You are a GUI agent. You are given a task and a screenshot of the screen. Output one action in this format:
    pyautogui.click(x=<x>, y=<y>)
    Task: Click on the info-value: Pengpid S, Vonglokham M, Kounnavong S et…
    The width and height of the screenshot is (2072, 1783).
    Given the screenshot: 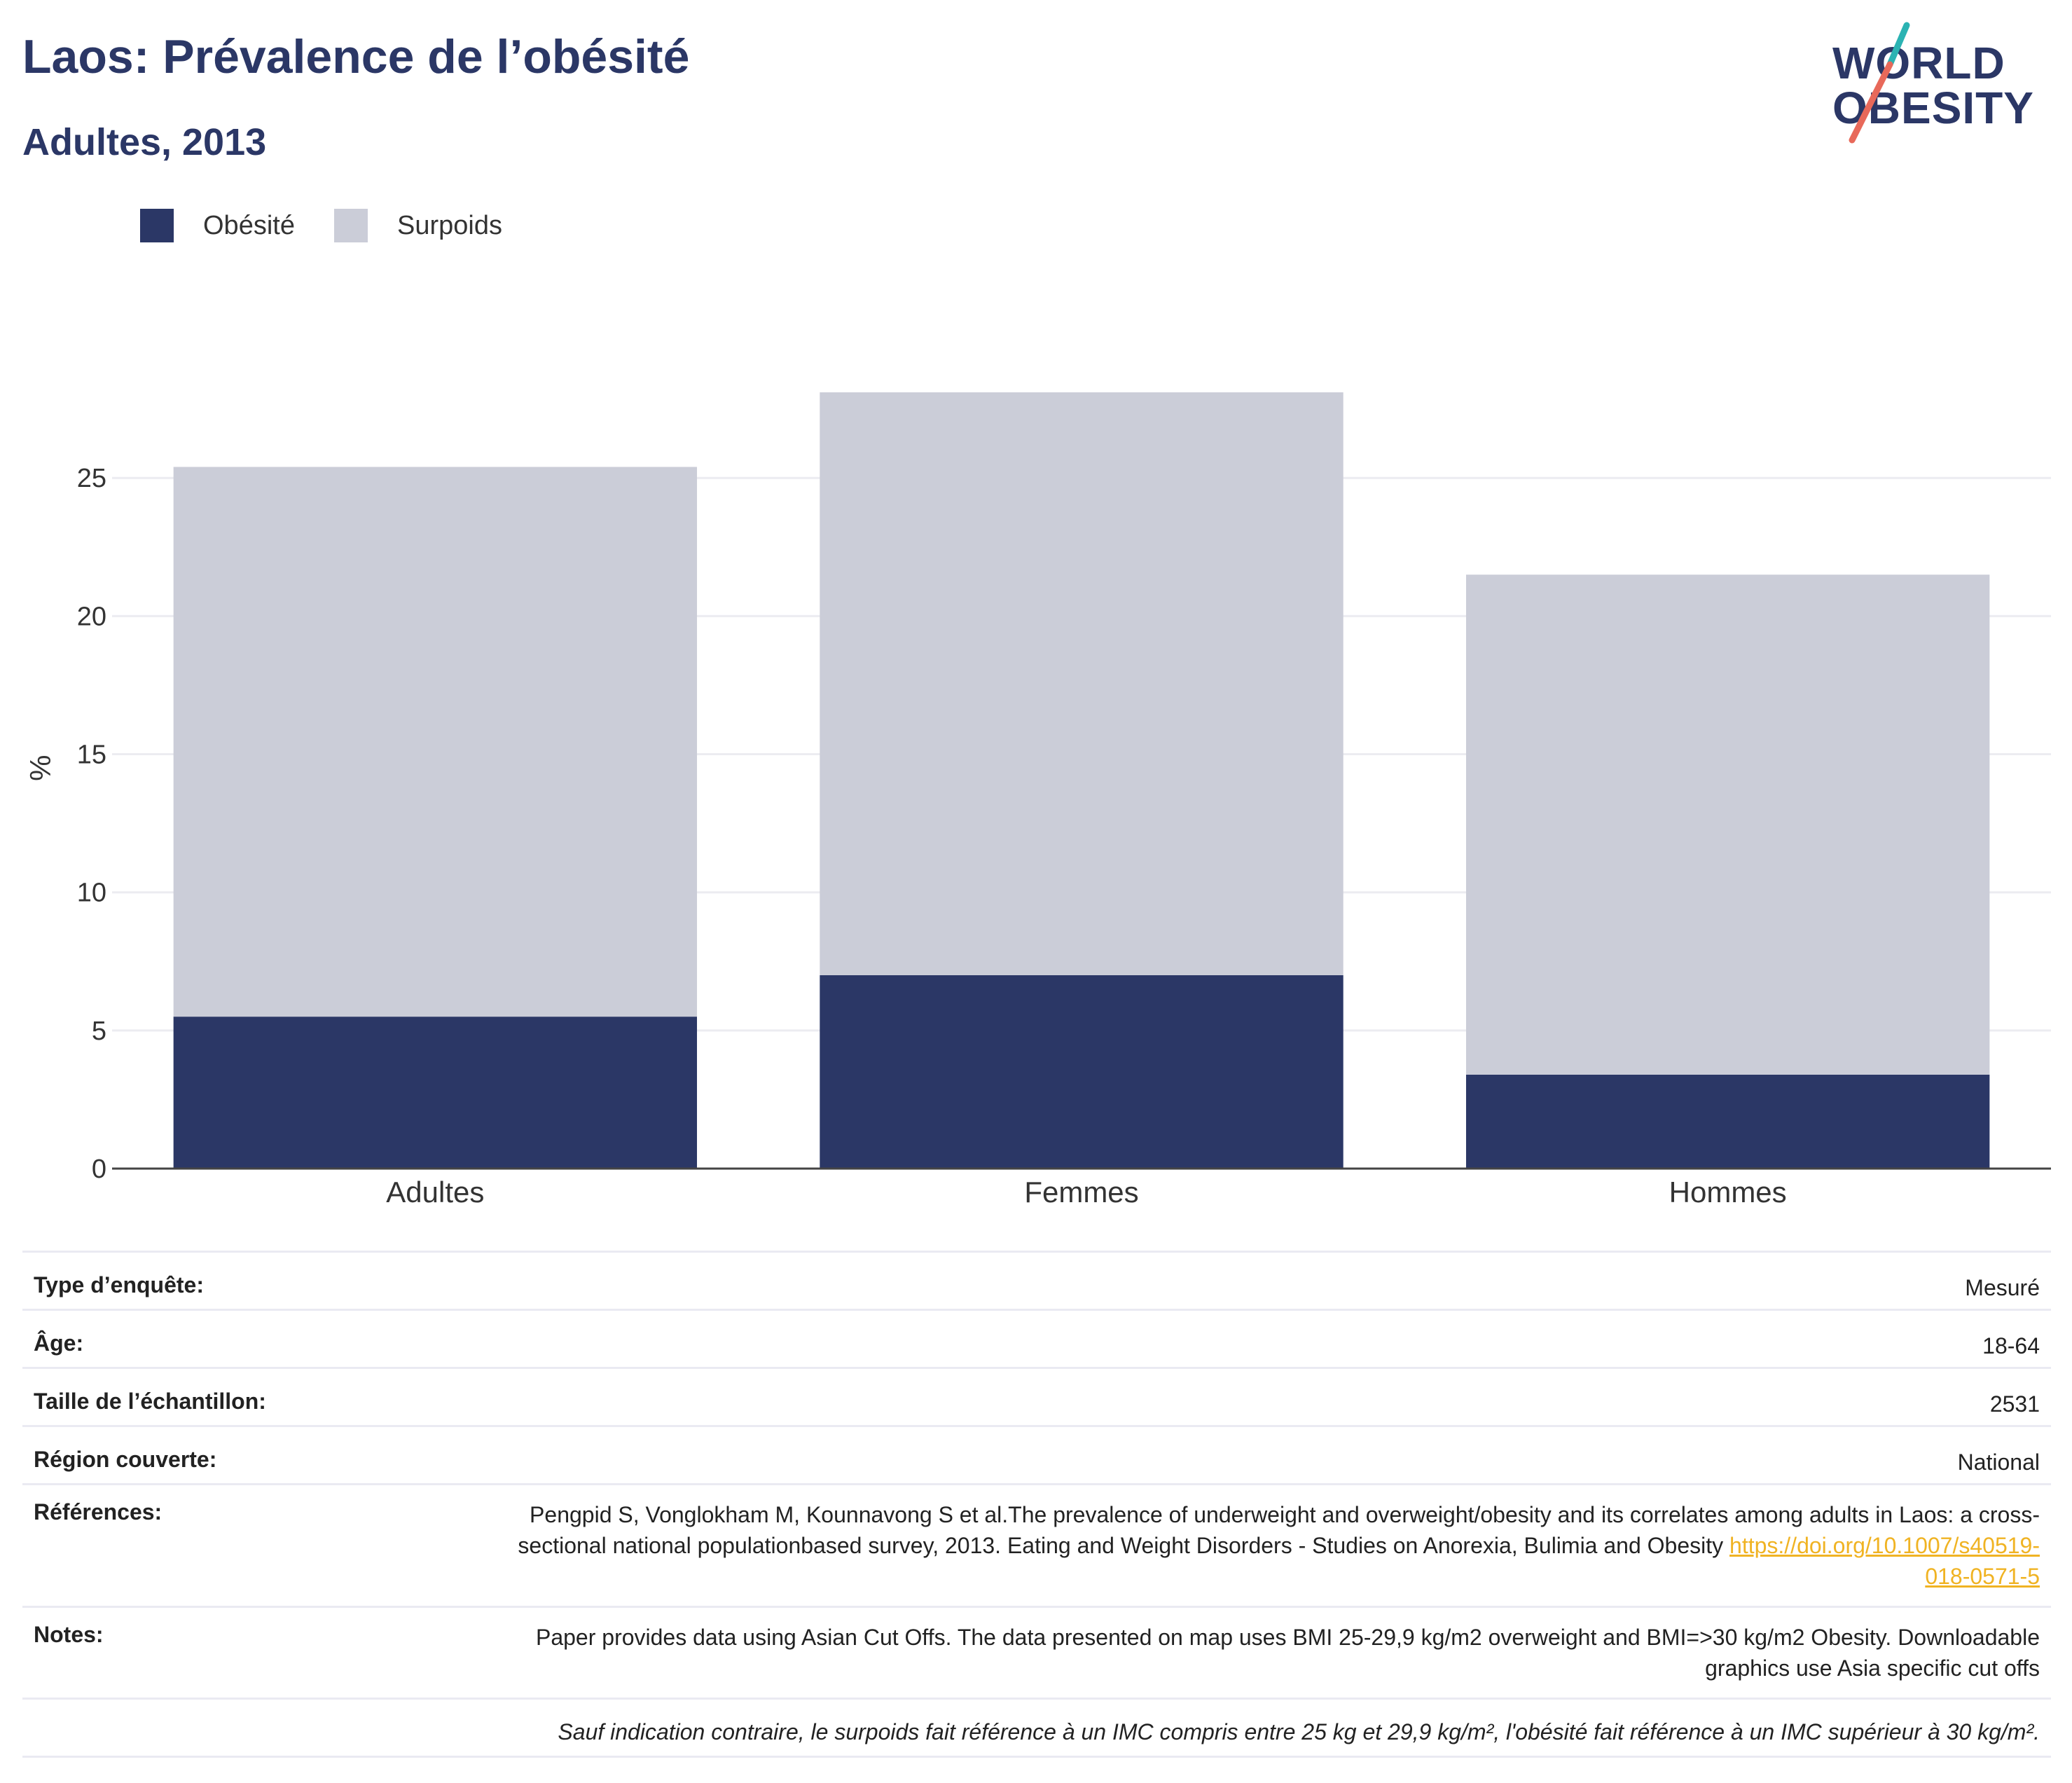 What is the action you would take?
    pyautogui.click(x=1258, y=1545)
    